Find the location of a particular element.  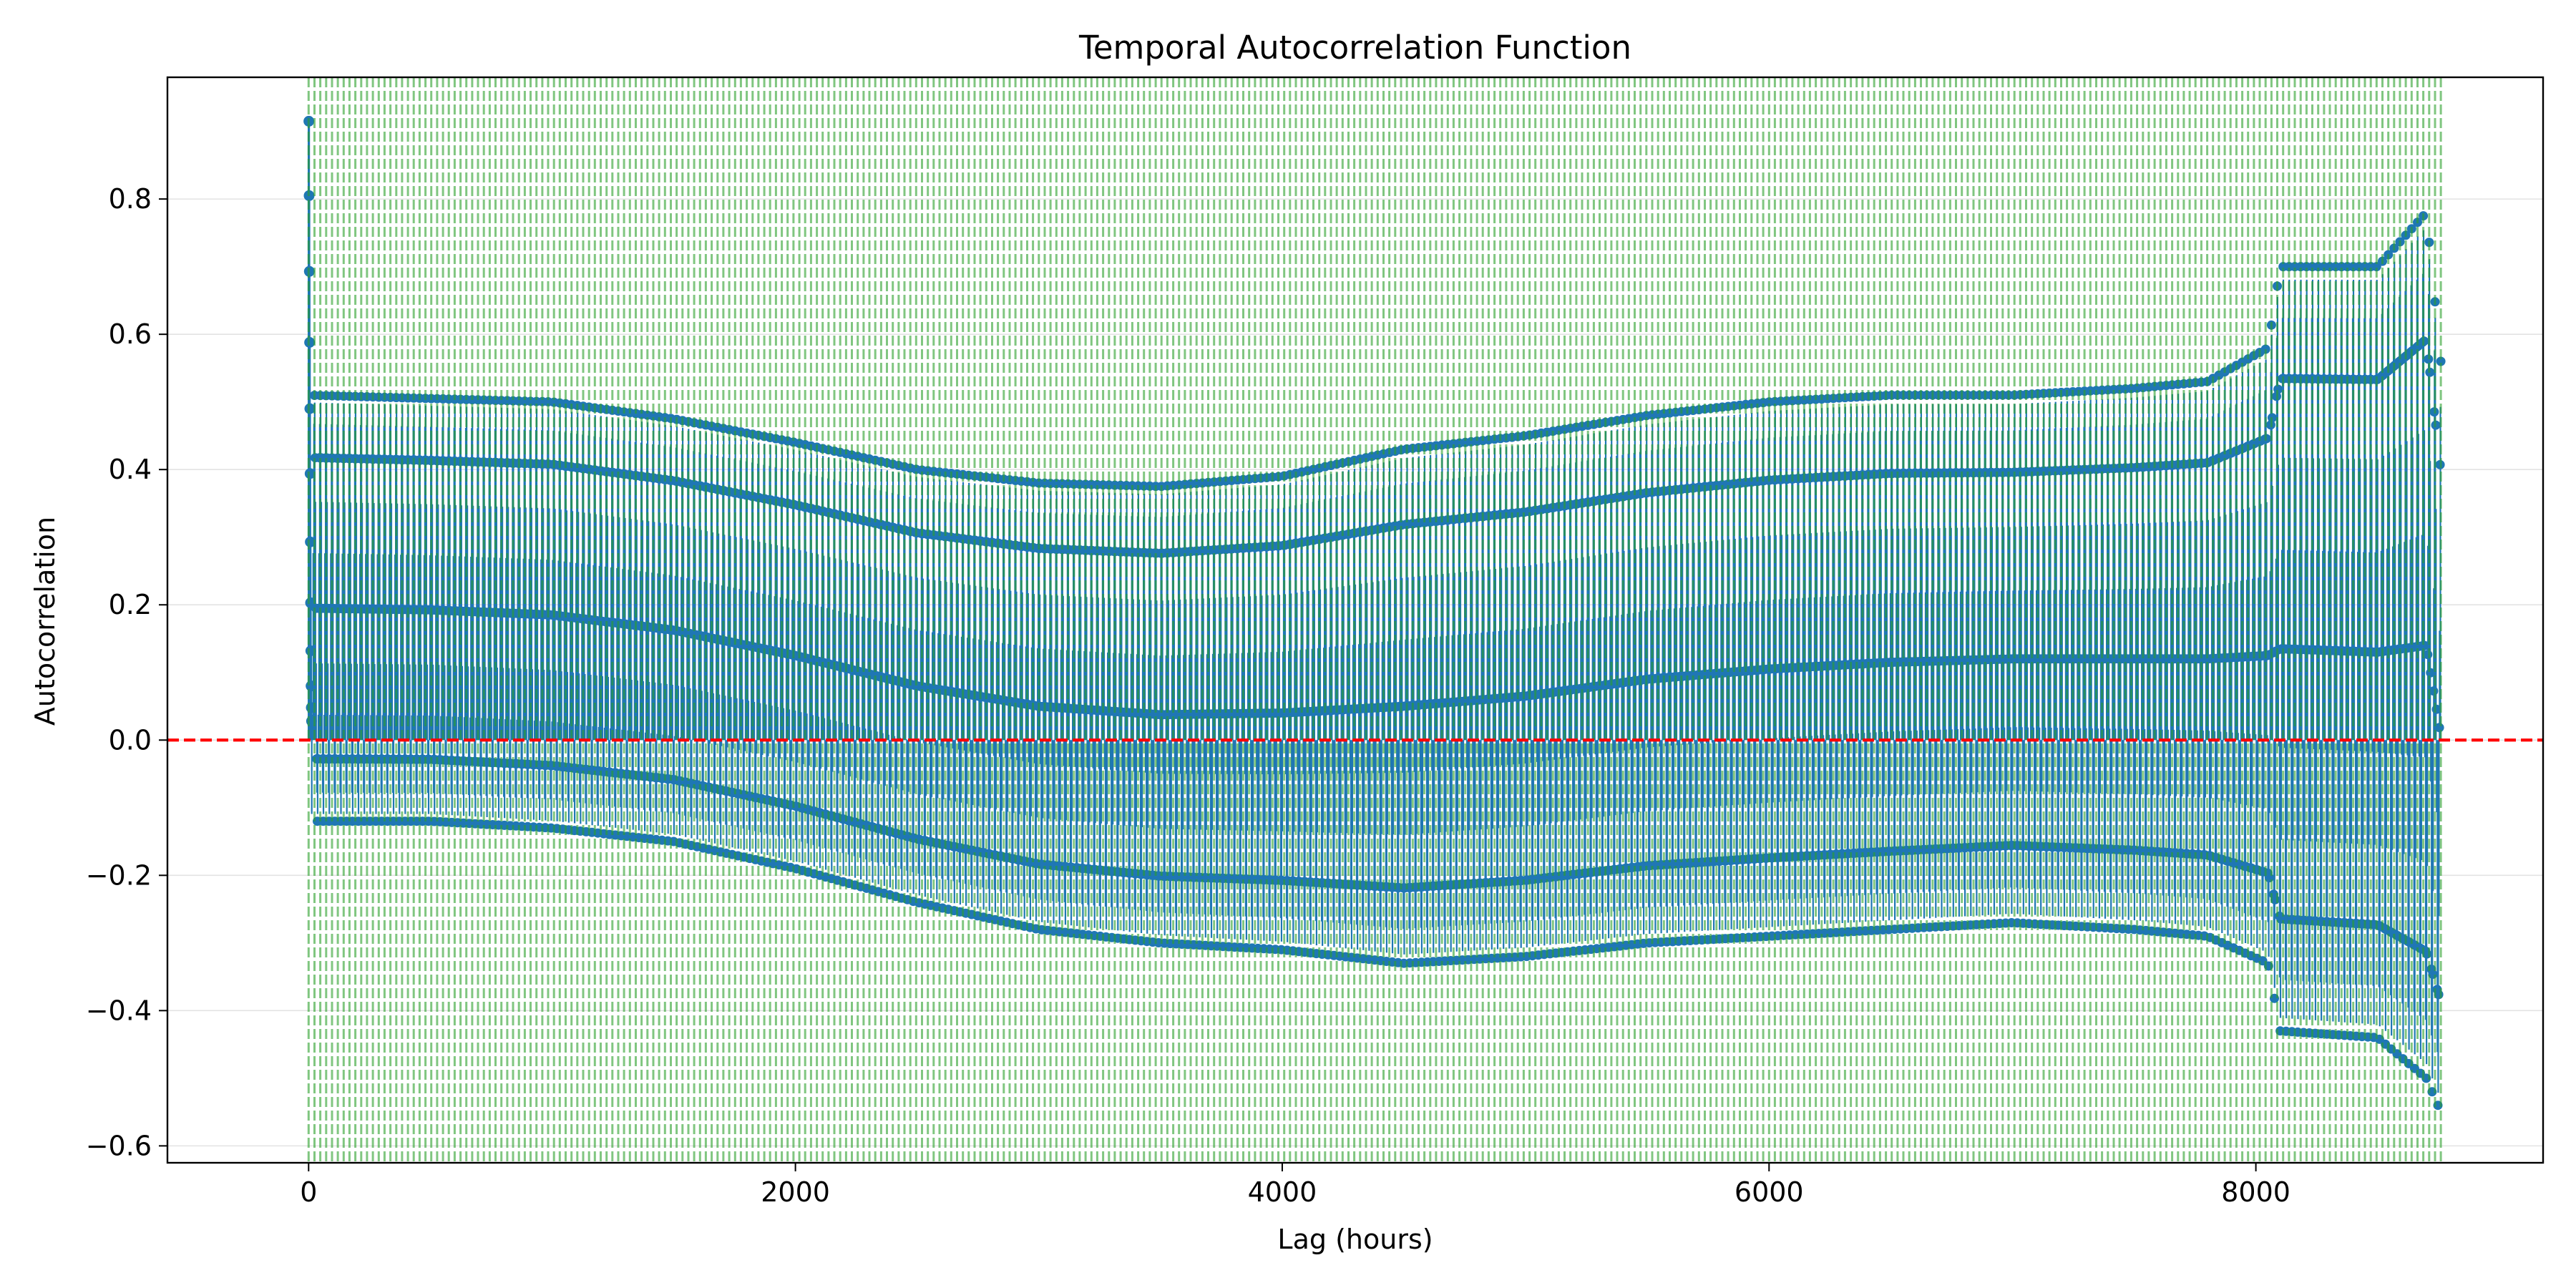

chart-title: Temporal Autocorrelation Function is located at coordinates (1354, 48).